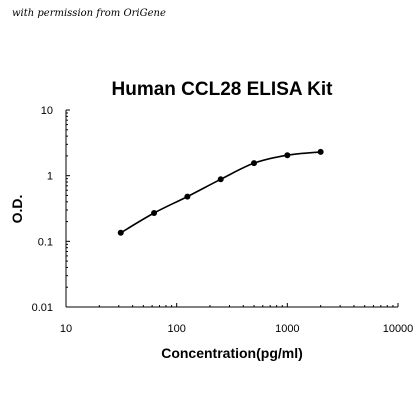 The image size is (420, 420). I want to click on y-axis-label: O.D., so click(17, 209).